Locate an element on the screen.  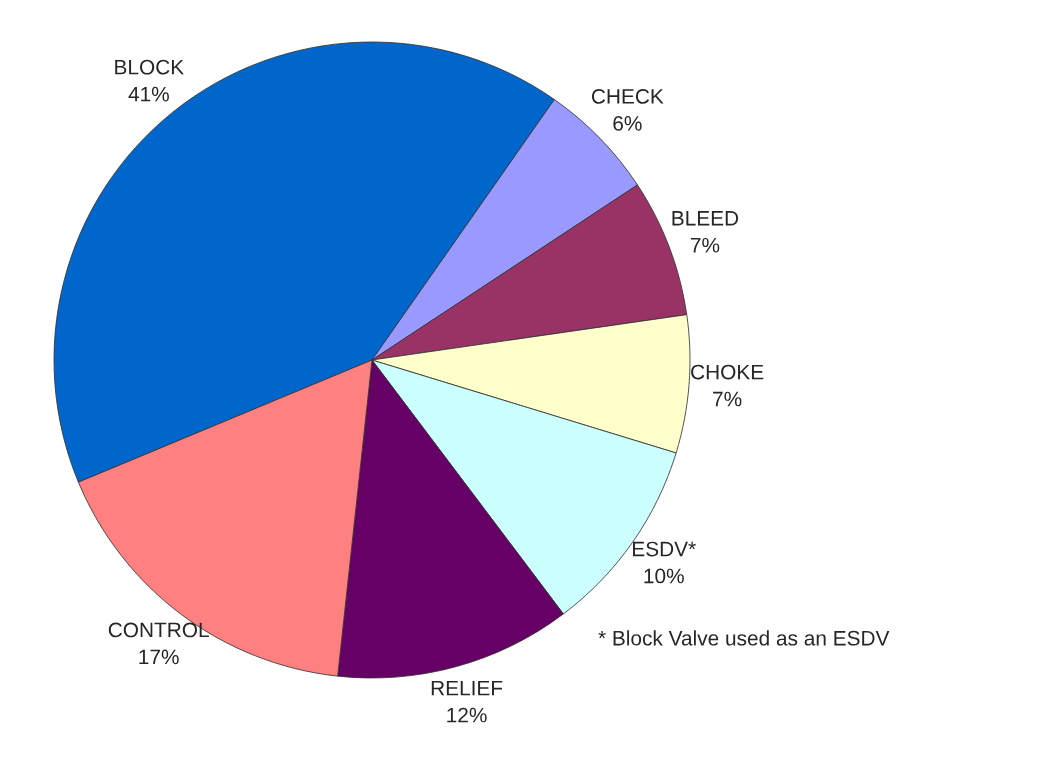
data-label: 17% is located at coordinates (159, 657).